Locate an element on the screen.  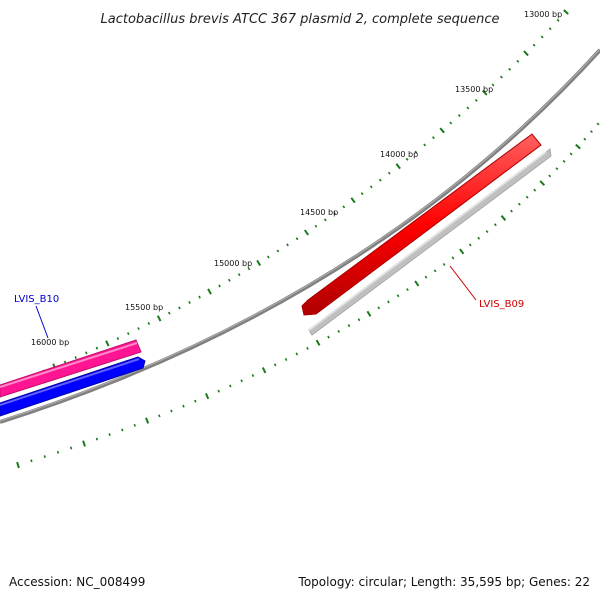
gene-arrow-lvis-b10-reverse-highlight is located at coordinates (70, 382).